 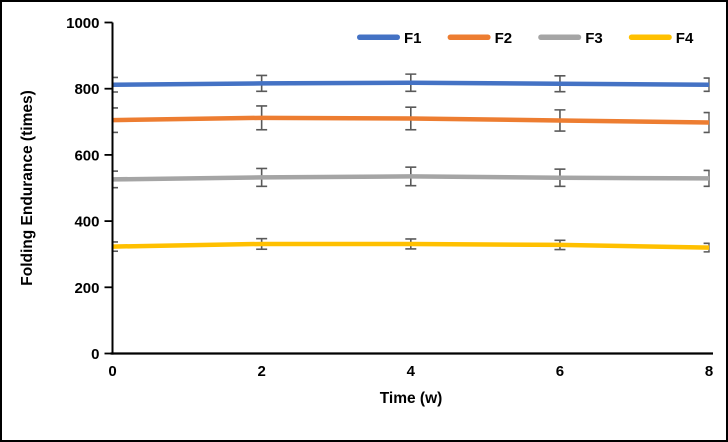 What do you see at coordinates (411, 178) in the screenshot?
I see `series-line-F3` at bounding box center [411, 178].